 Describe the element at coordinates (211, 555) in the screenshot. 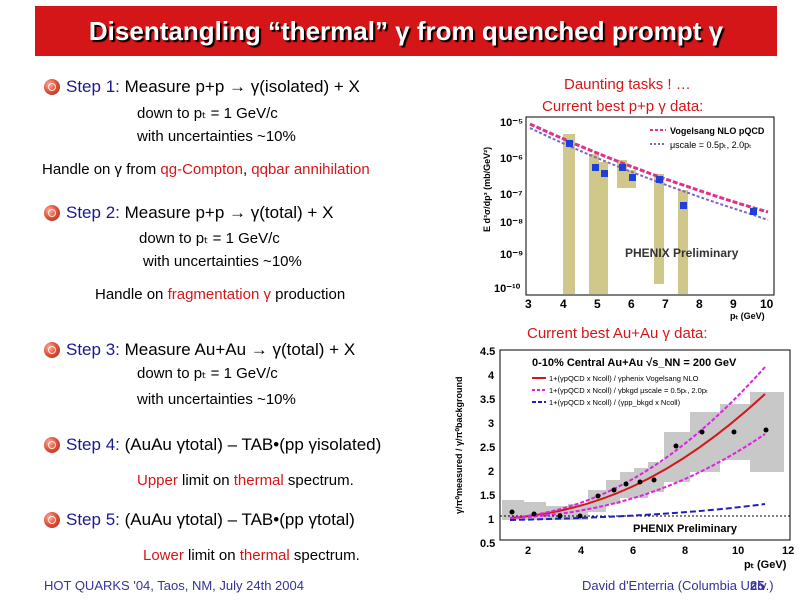

I see `step5-note-rest: limit on` at that location.